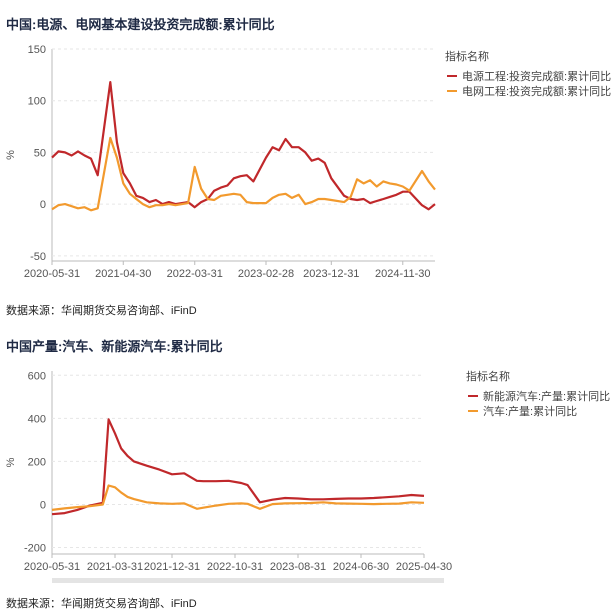 Image resolution: width=613 pixels, height=613 pixels. Describe the element at coordinates (123, 274) in the screenshot. I see `x-tick-label: 2021-04-30` at that location.